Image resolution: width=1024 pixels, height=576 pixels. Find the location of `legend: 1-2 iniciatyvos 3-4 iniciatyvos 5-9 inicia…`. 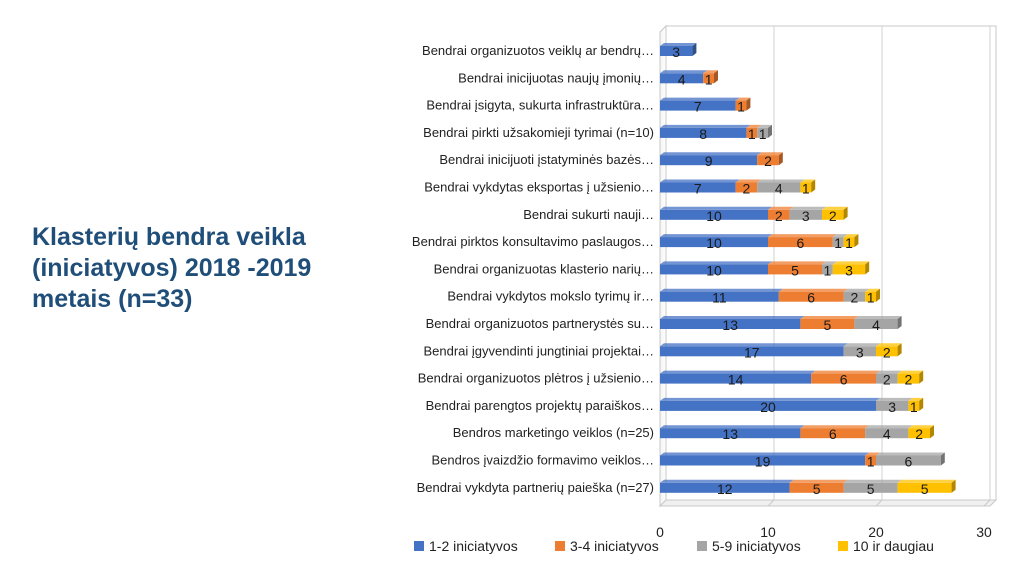

legend: 1-2 iniciatyvos 3-4 iniciatyvos 5-9 inicia… is located at coordinates (674, 546).